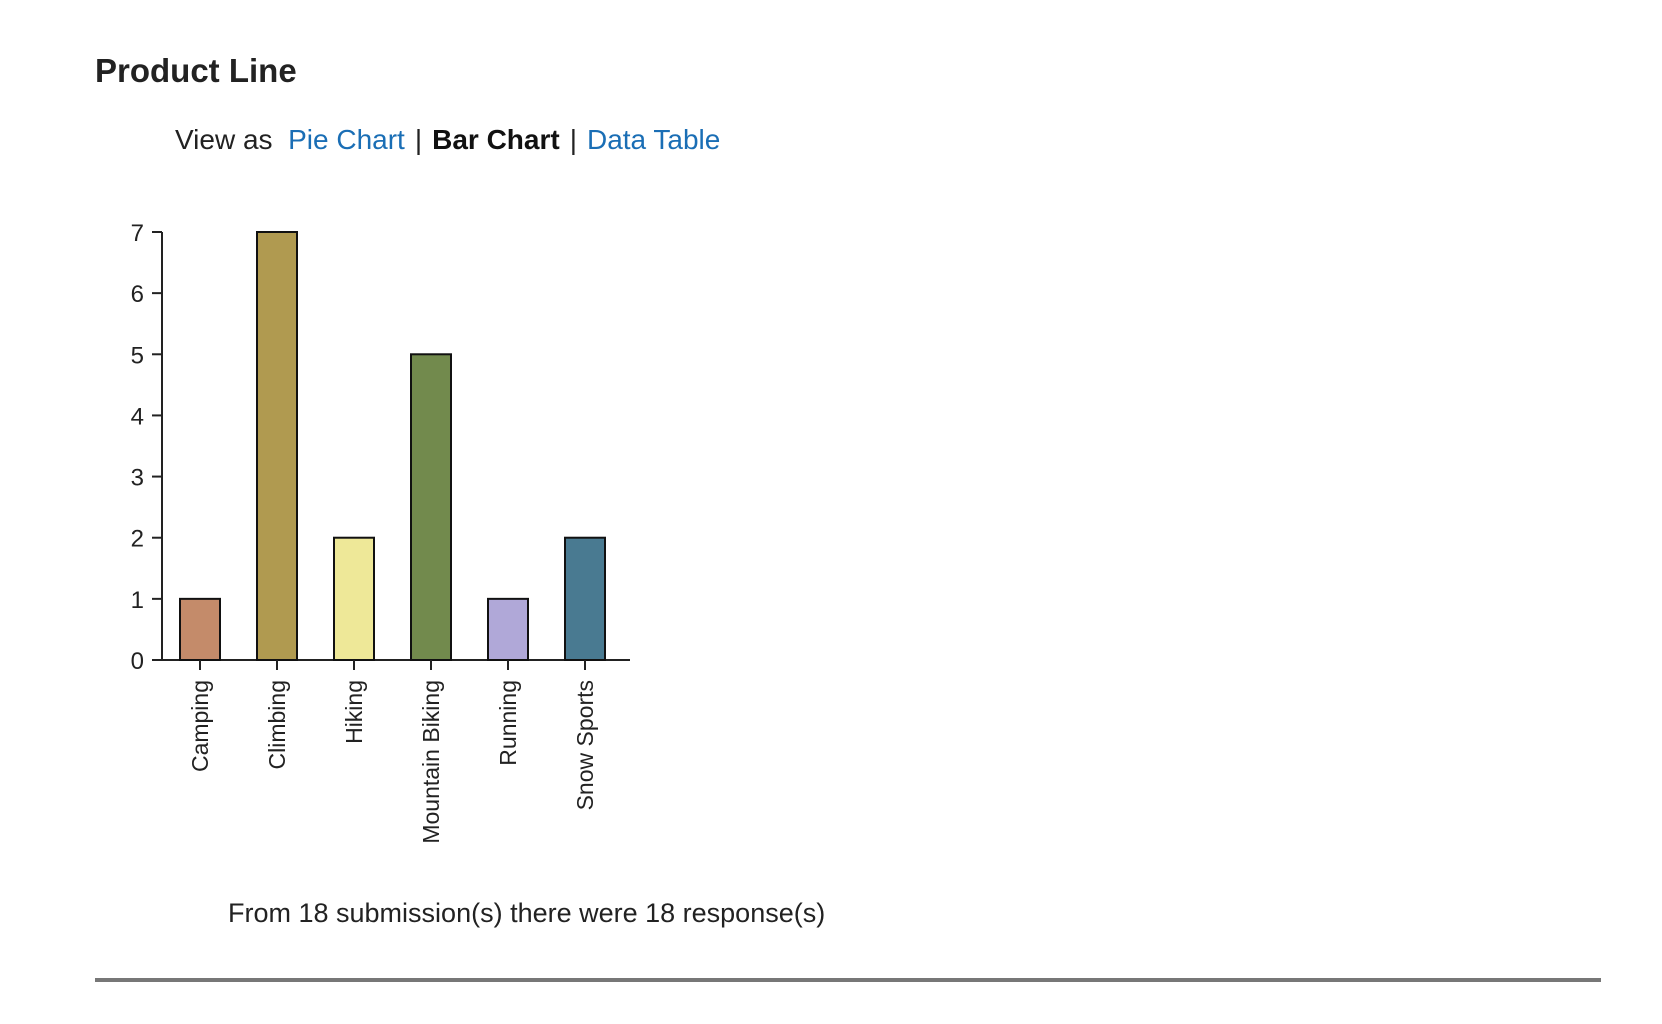 This screenshot has width=1662, height=1024. What do you see at coordinates (137, 294) in the screenshot?
I see `y-tick-label: 6` at bounding box center [137, 294].